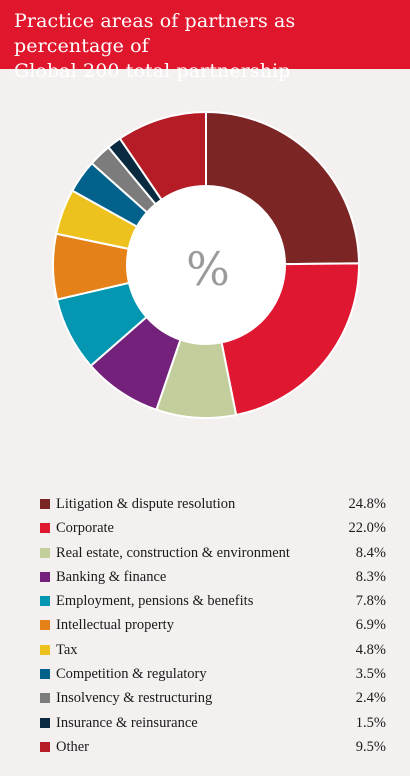  What do you see at coordinates (85, 528) in the screenshot?
I see `legend-label: Corporate` at bounding box center [85, 528].